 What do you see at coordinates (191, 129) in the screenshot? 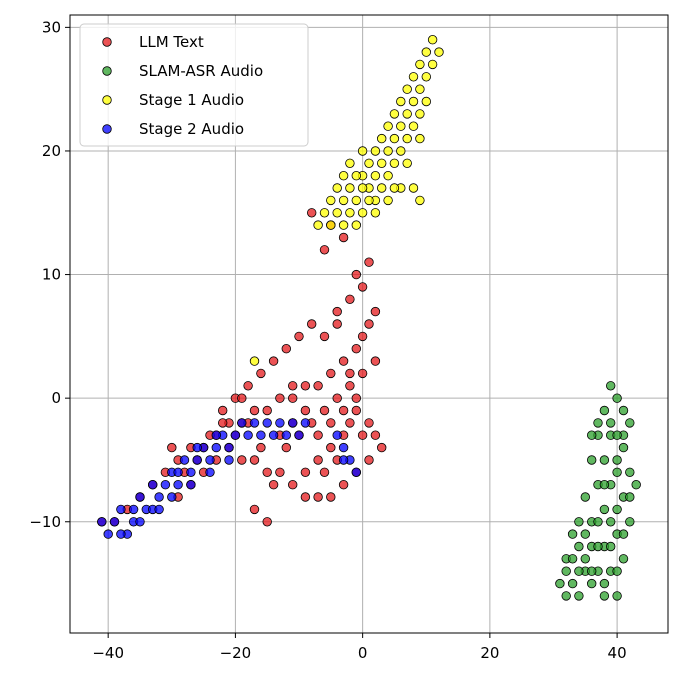
I see `legend-label: Stage 2 Audio` at bounding box center [191, 129].